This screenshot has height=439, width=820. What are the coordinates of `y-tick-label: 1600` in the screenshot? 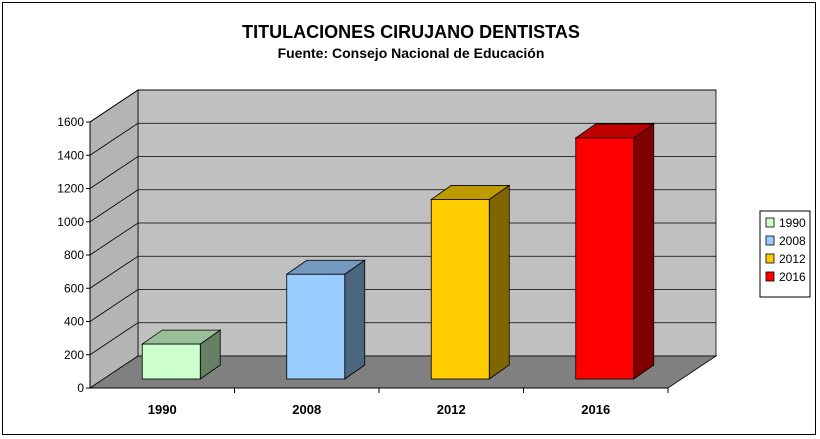 It's located at (70, 122).